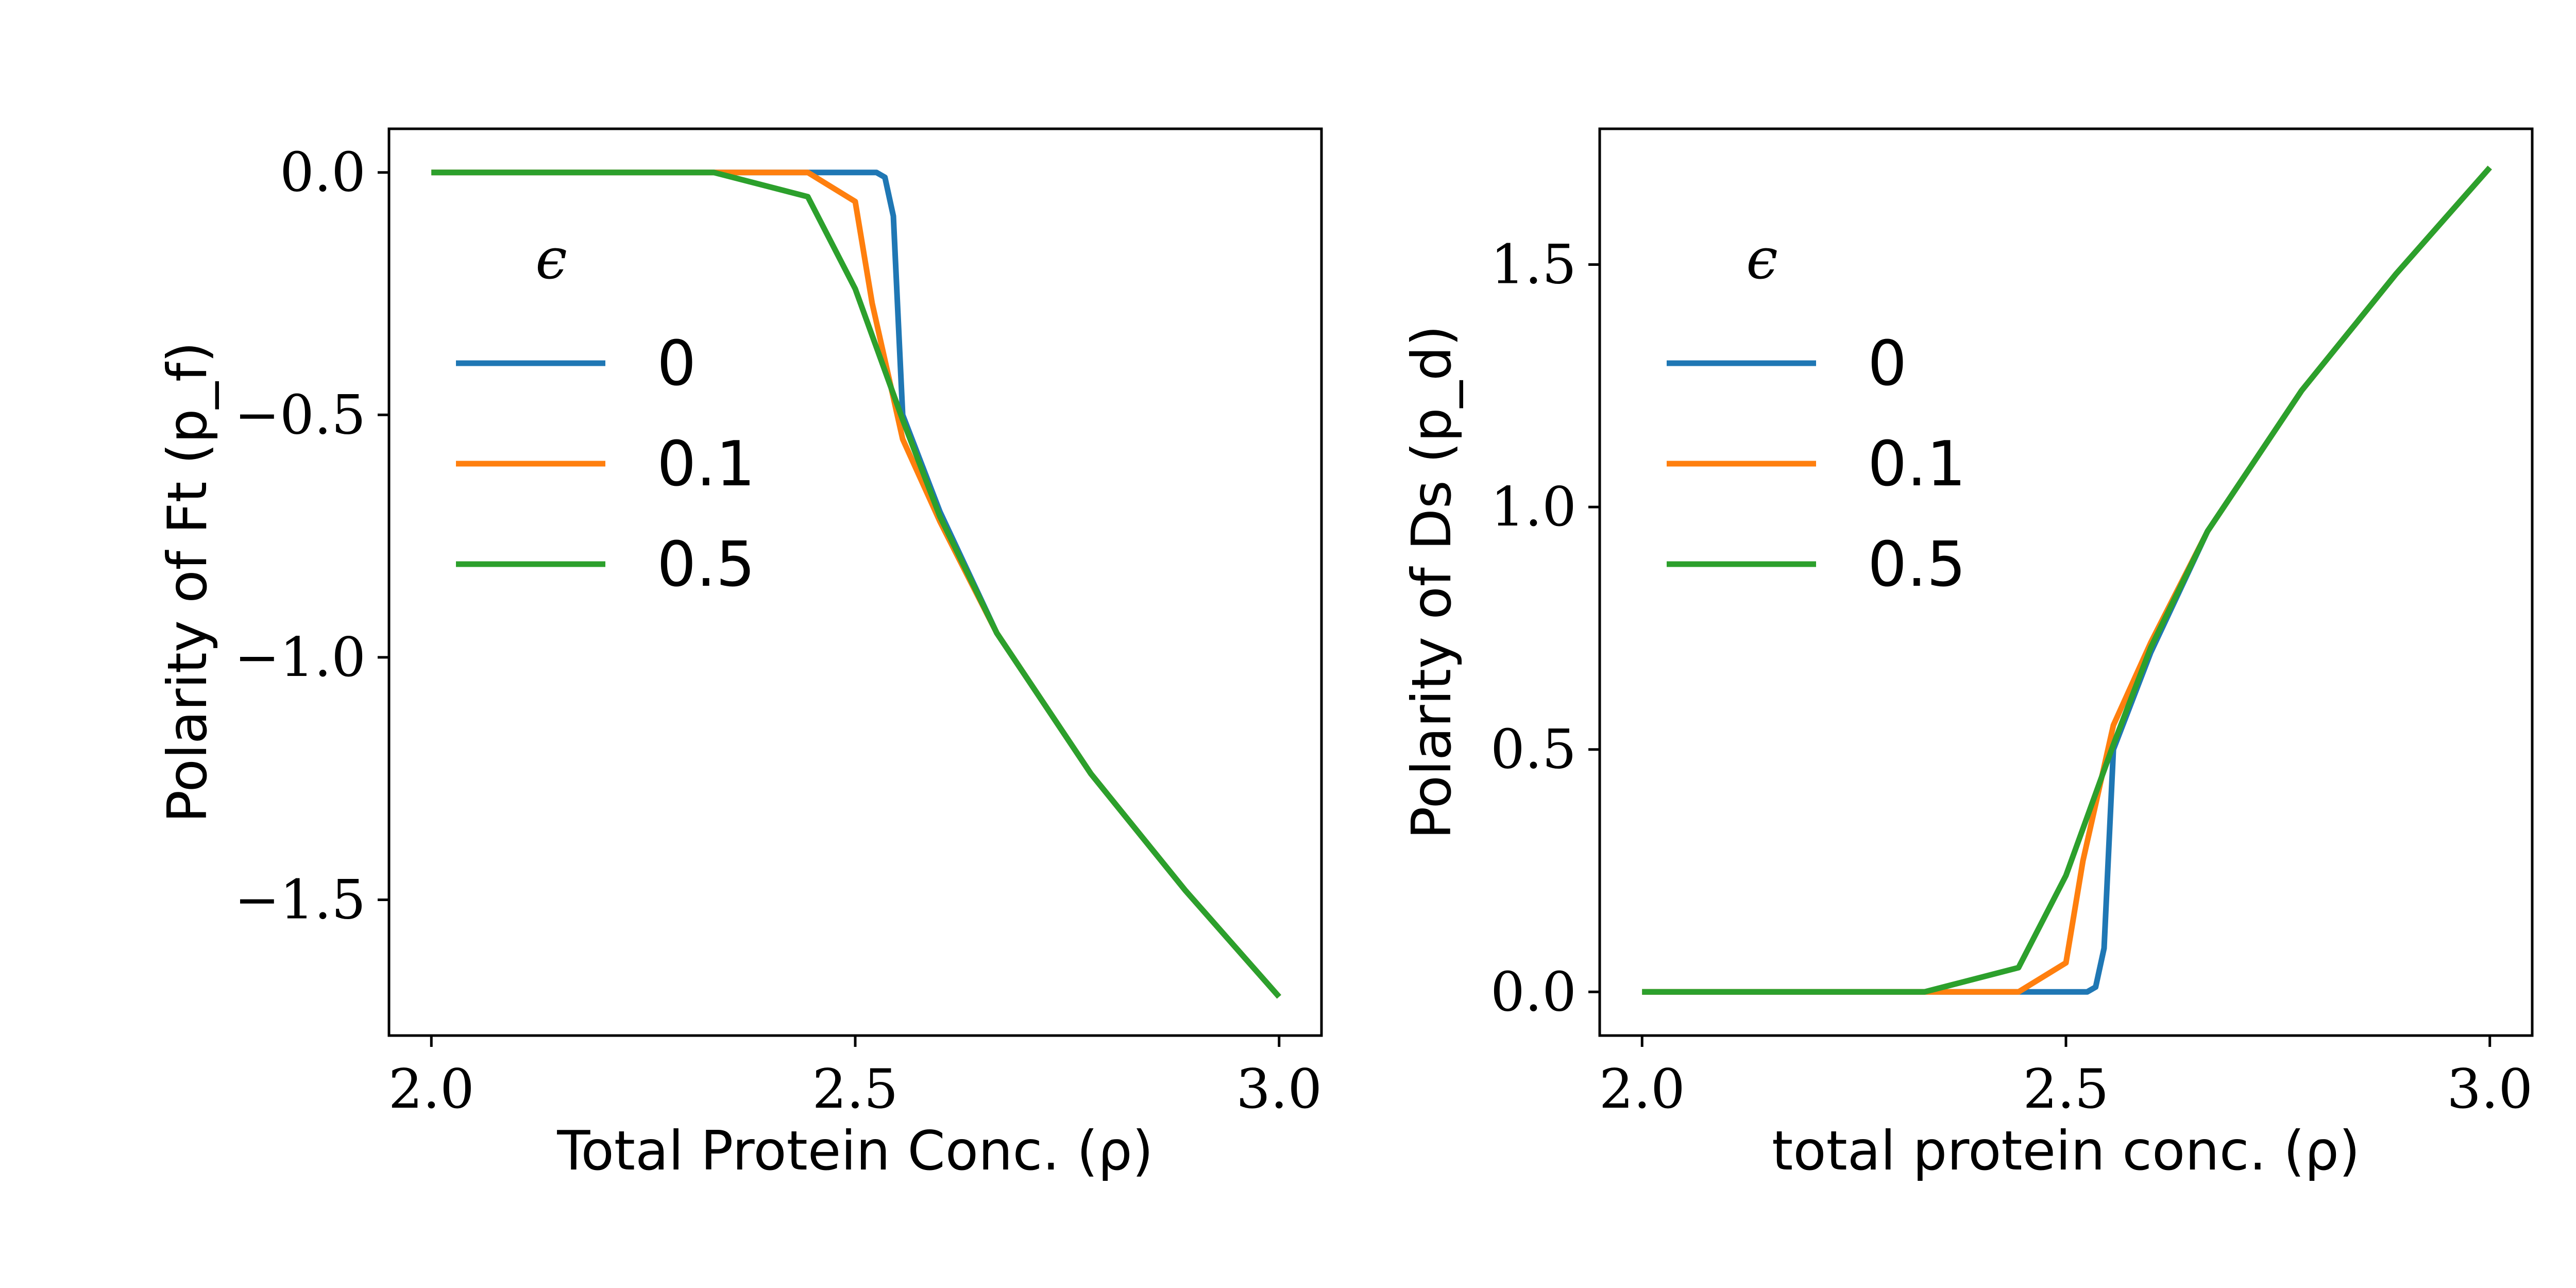 The width and height of the screenshot is (2576, 1288). What do you see at coordinates (1762, 259) in the screenshot?
I see `right-legend-title: ϵ` at bounding box center [1762, 259].